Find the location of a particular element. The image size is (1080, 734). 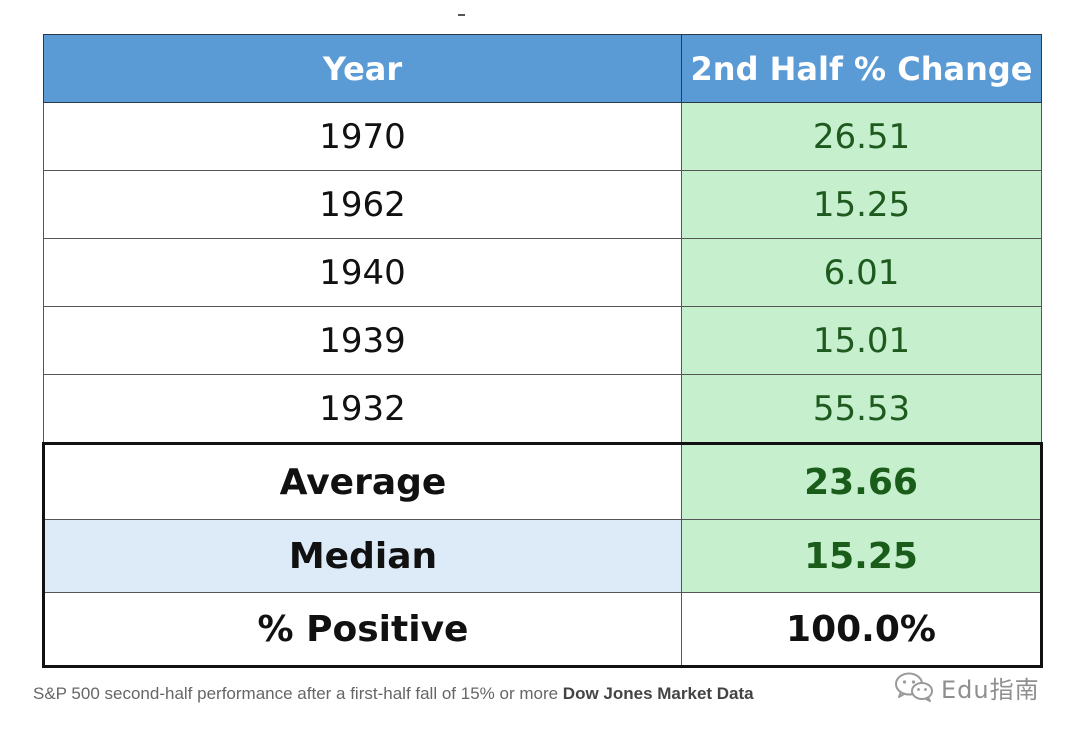

summary-value-median: 15.25 is located at coordinates (862, 556).